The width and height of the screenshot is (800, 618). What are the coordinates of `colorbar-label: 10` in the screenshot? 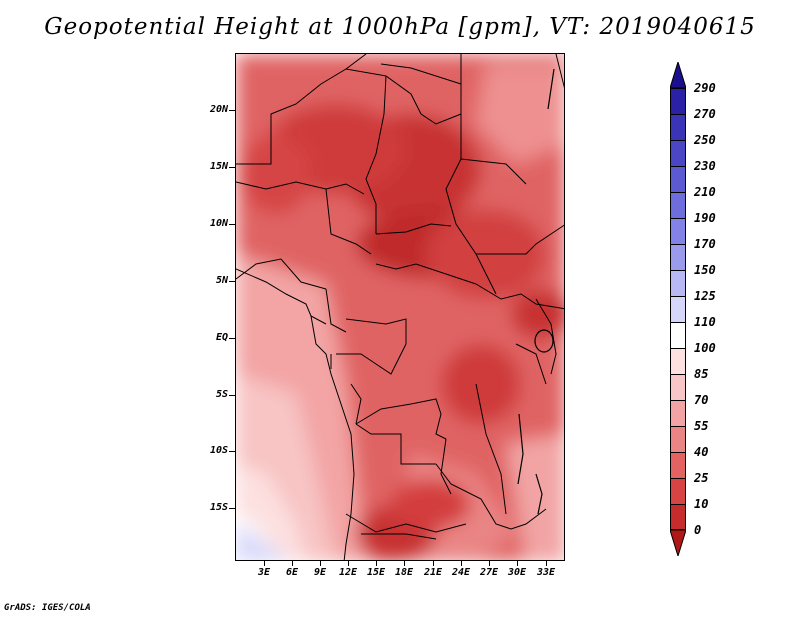 It's located at (701, 504).